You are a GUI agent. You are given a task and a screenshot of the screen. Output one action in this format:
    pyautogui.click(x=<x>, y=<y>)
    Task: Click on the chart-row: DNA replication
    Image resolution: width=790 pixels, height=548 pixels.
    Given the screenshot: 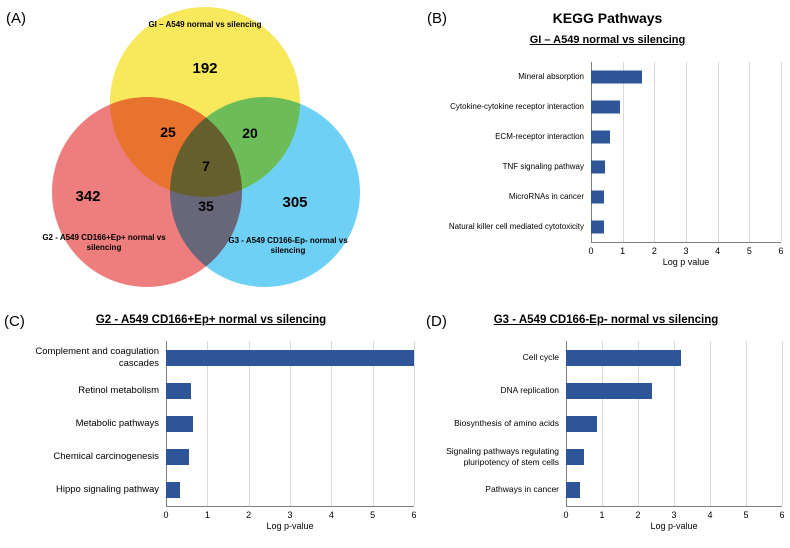 What is the action you would take?
    pyautogui.click(x=608, y=390)
    